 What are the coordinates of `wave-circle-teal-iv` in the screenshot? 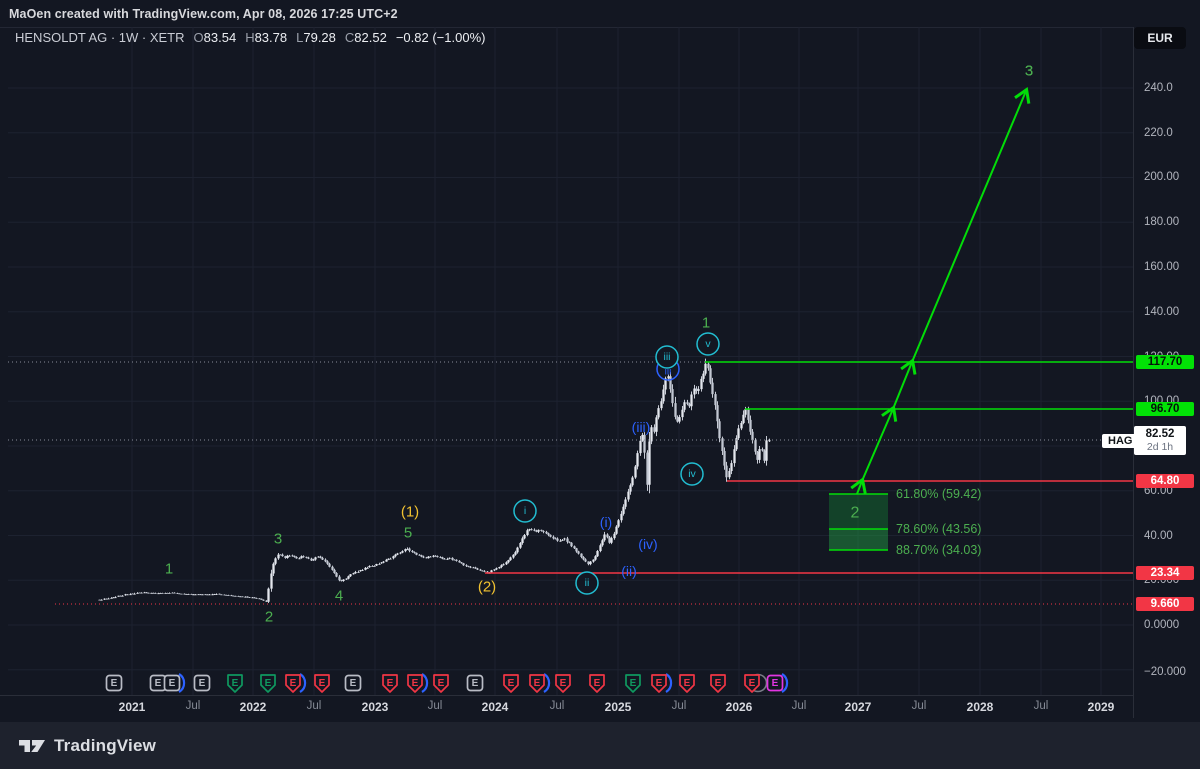 It's located at (692, 474).